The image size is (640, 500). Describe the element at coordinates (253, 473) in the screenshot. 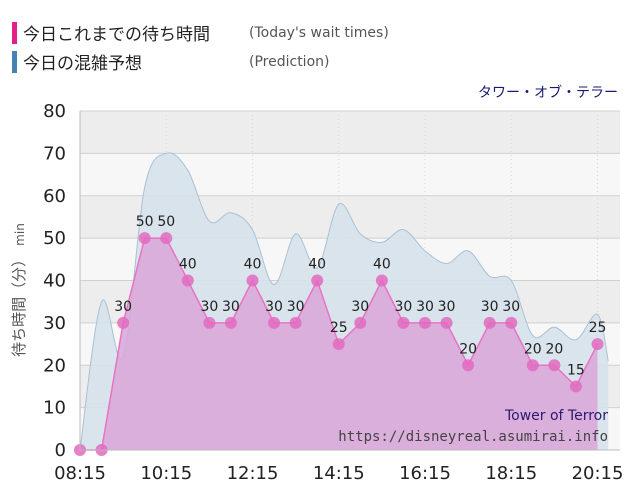

I see `x-tick-label: 12:15` at that location.